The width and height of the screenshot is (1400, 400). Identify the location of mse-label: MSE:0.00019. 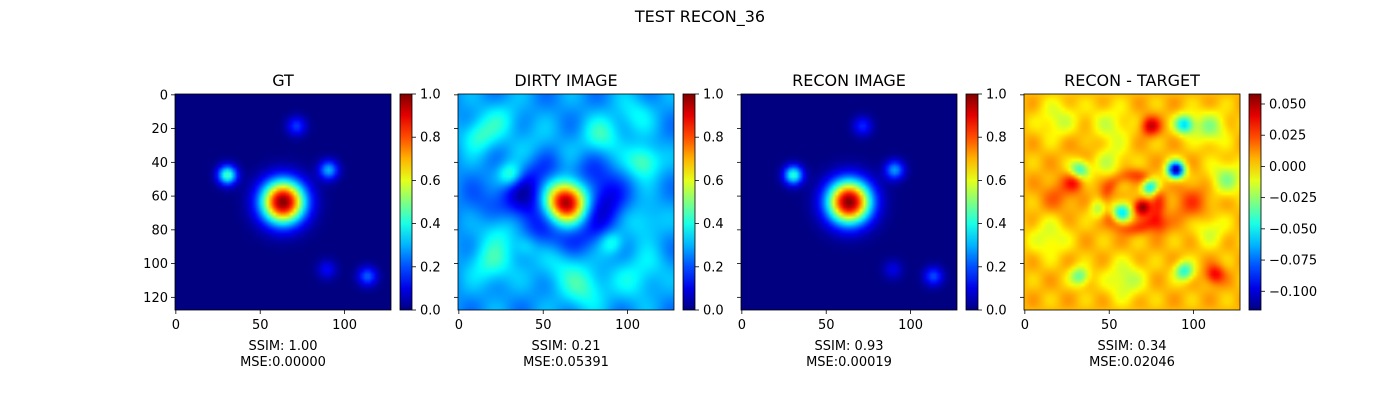
(849, 362).